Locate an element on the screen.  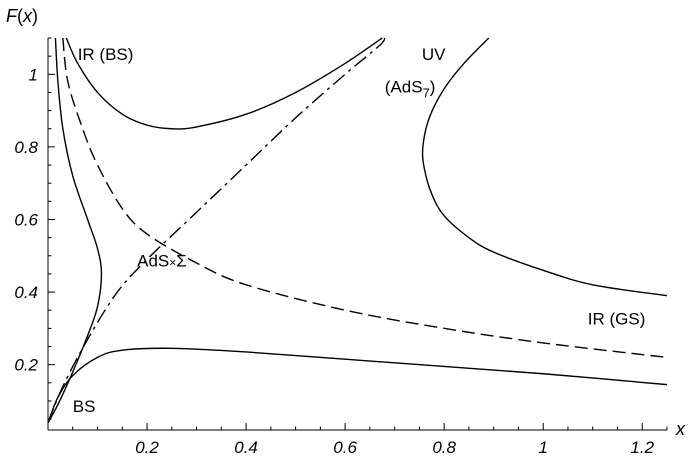
x-tick-label: 0.6 is located at coordinates (345, 447).